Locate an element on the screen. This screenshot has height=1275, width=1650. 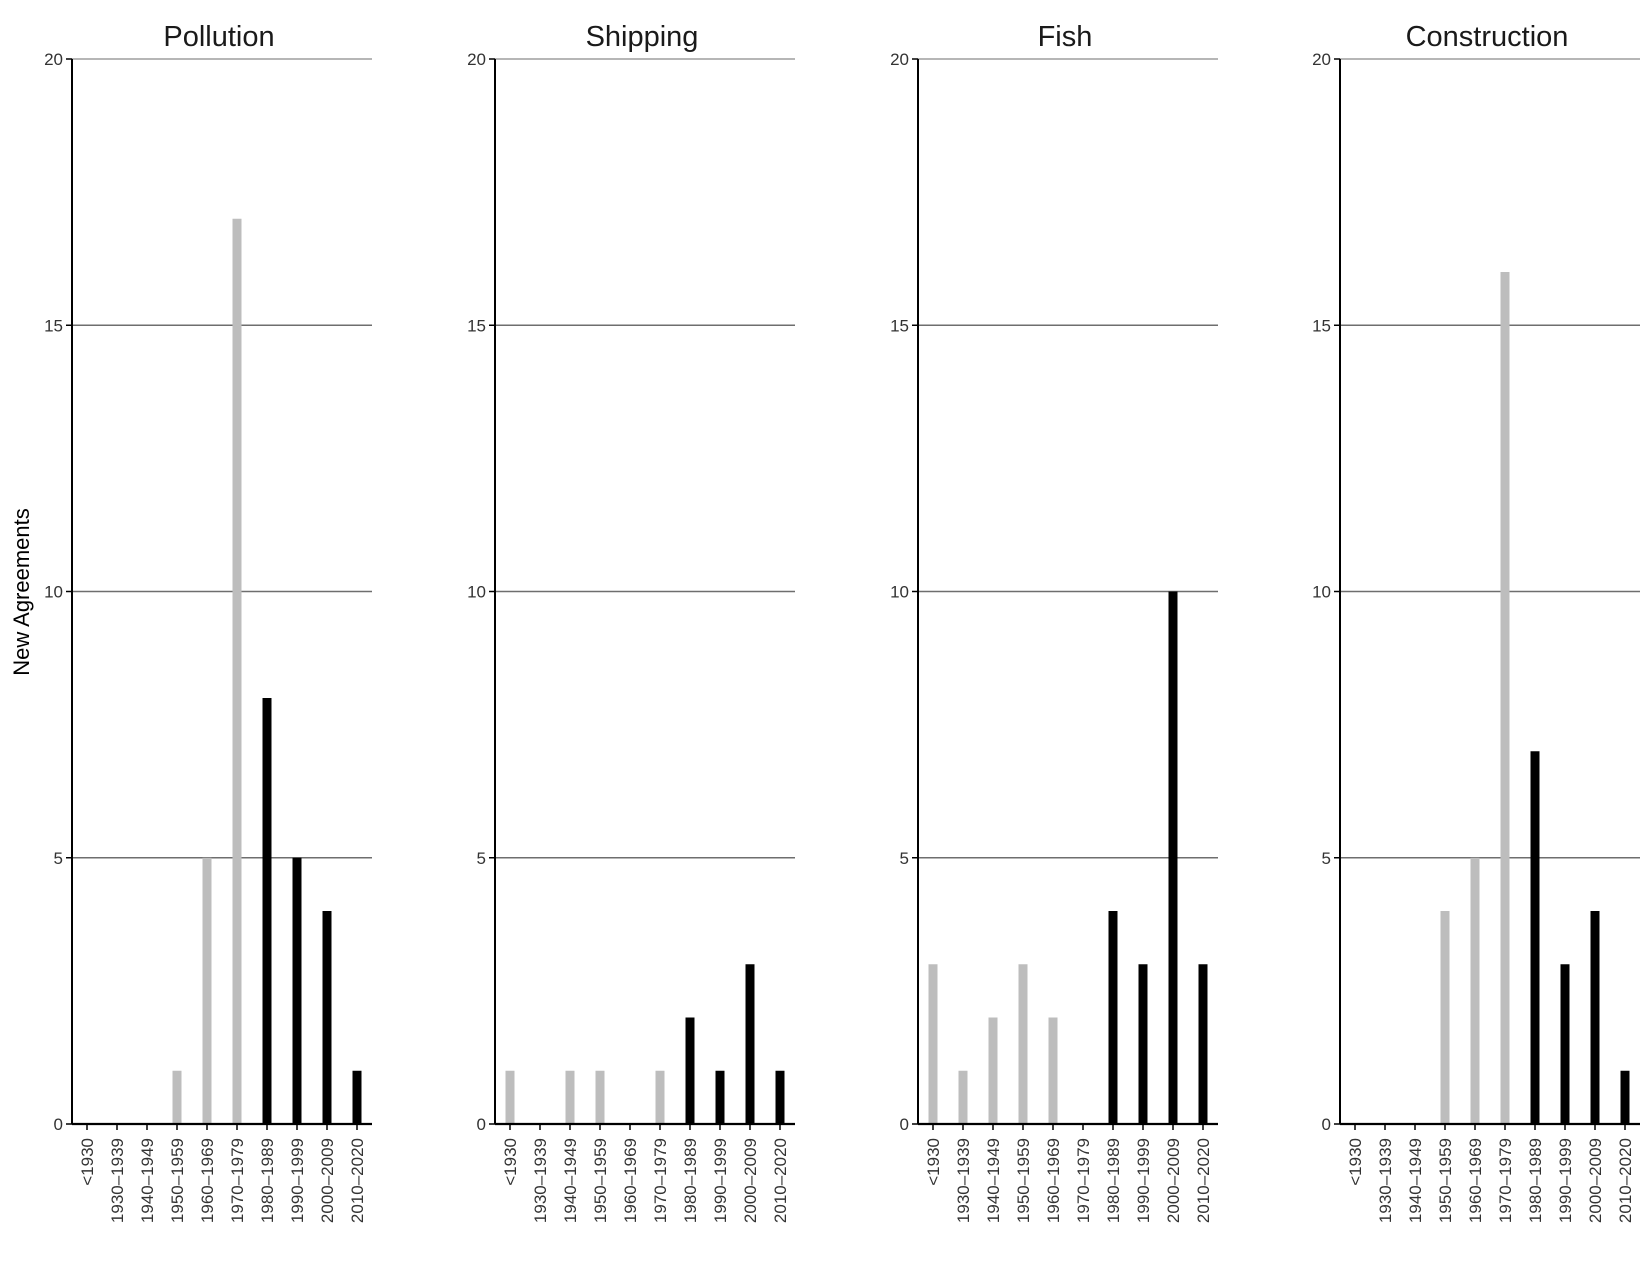
panel-title: Pollution is located at coordinates (218, 37).